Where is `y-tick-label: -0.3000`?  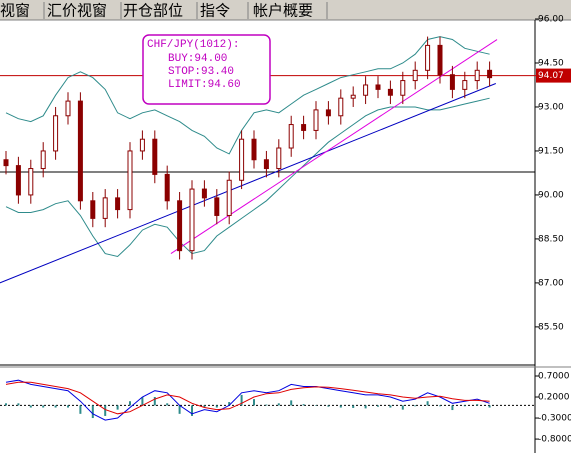 y-tick-label: -0.3000 is located at coordinates (554, 419).